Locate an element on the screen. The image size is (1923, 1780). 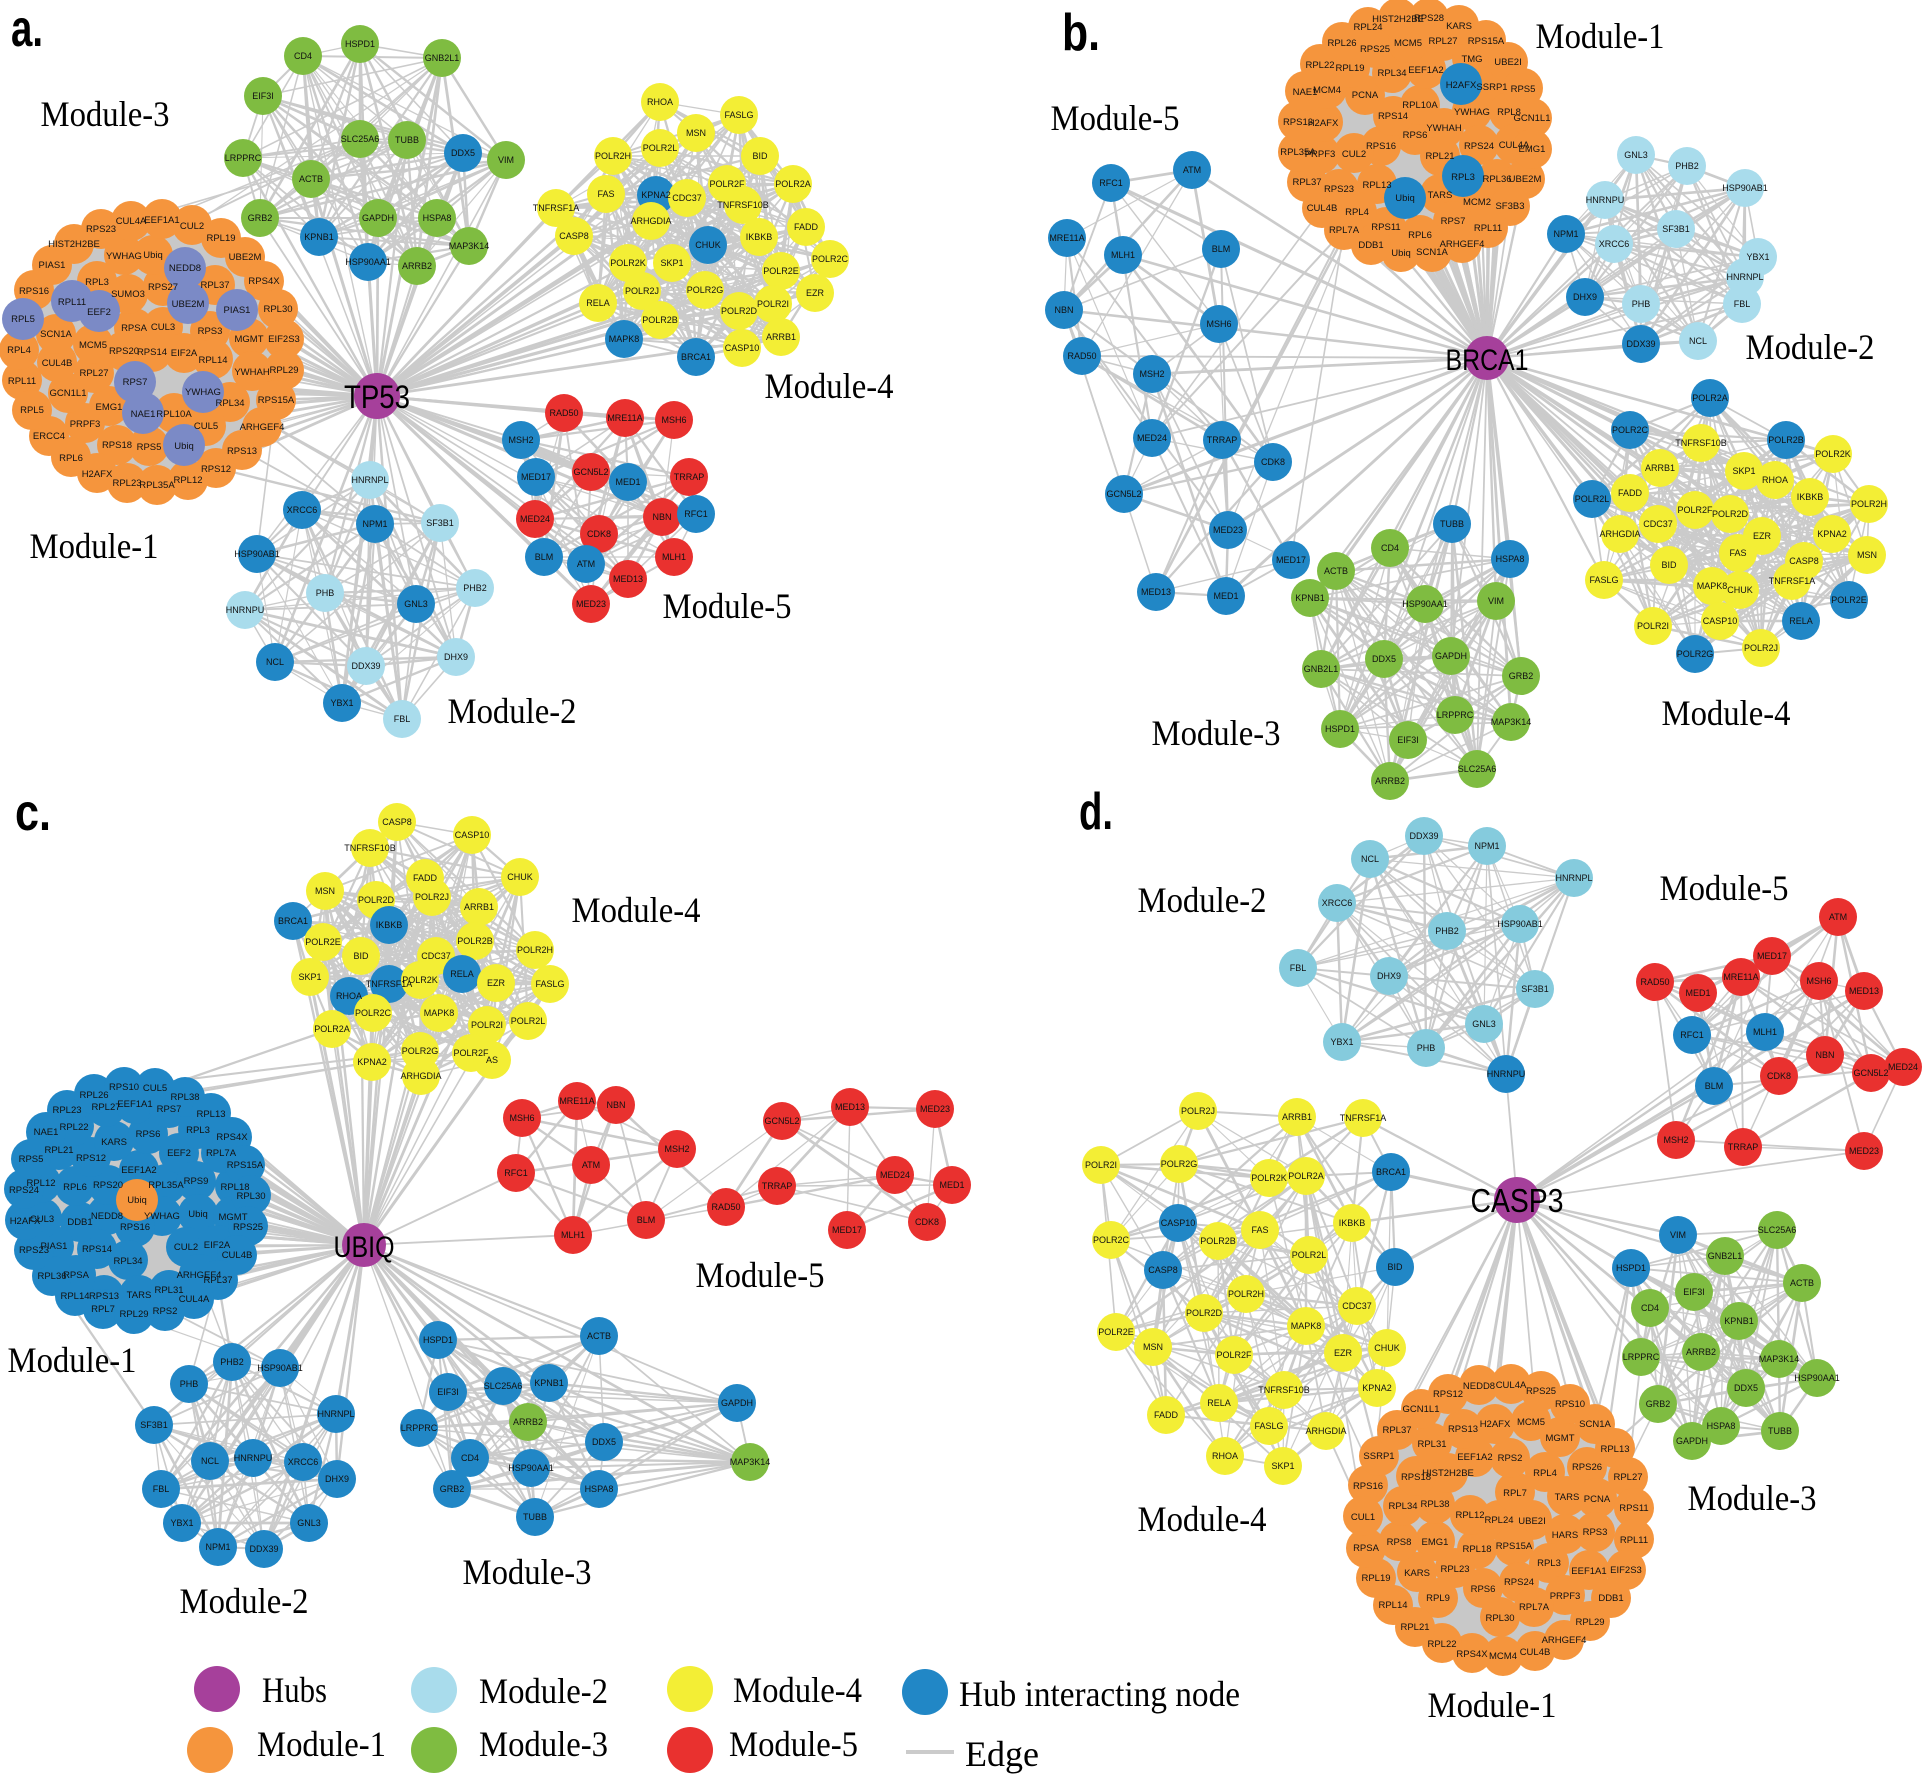
svg-text: MCM5 is located at coordinates (93, 345).